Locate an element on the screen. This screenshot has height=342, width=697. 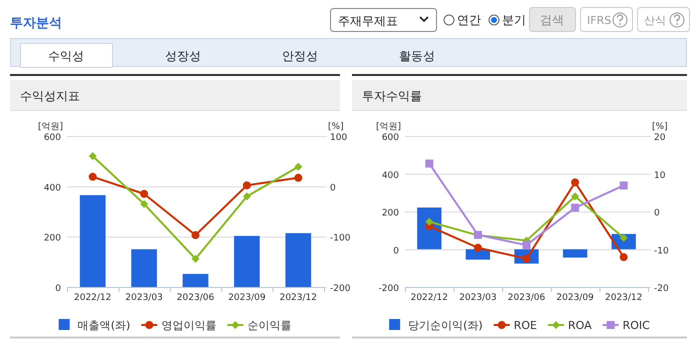
text: 성장성 is located at coordinates (183, 56).